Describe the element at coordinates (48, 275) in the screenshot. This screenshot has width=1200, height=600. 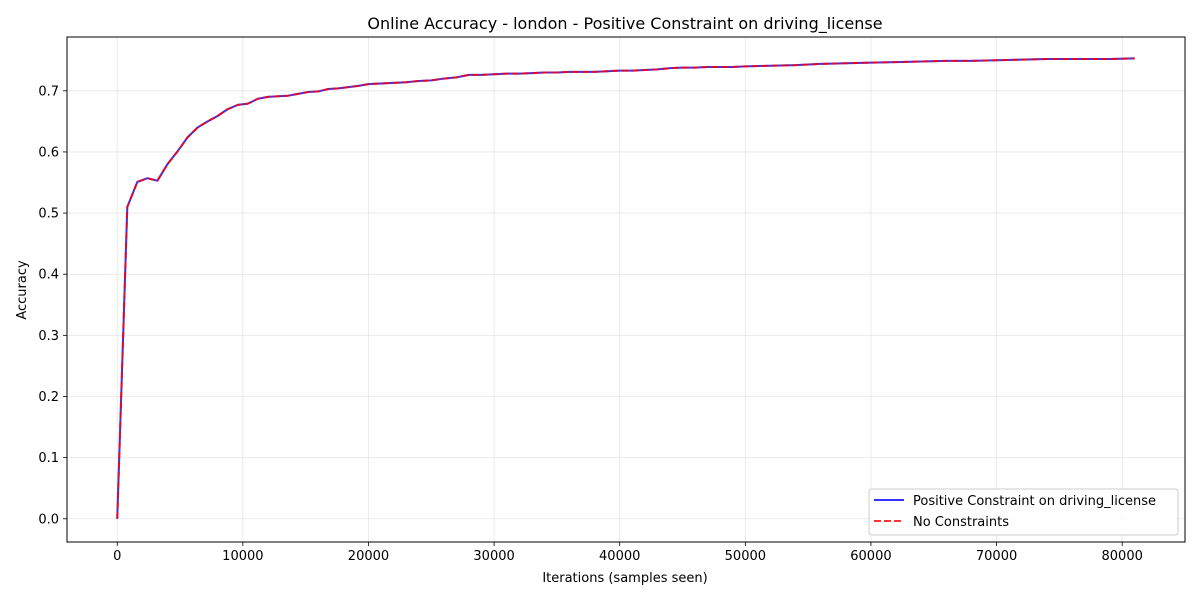
I see `y-tick-label: 0.4` at that location.